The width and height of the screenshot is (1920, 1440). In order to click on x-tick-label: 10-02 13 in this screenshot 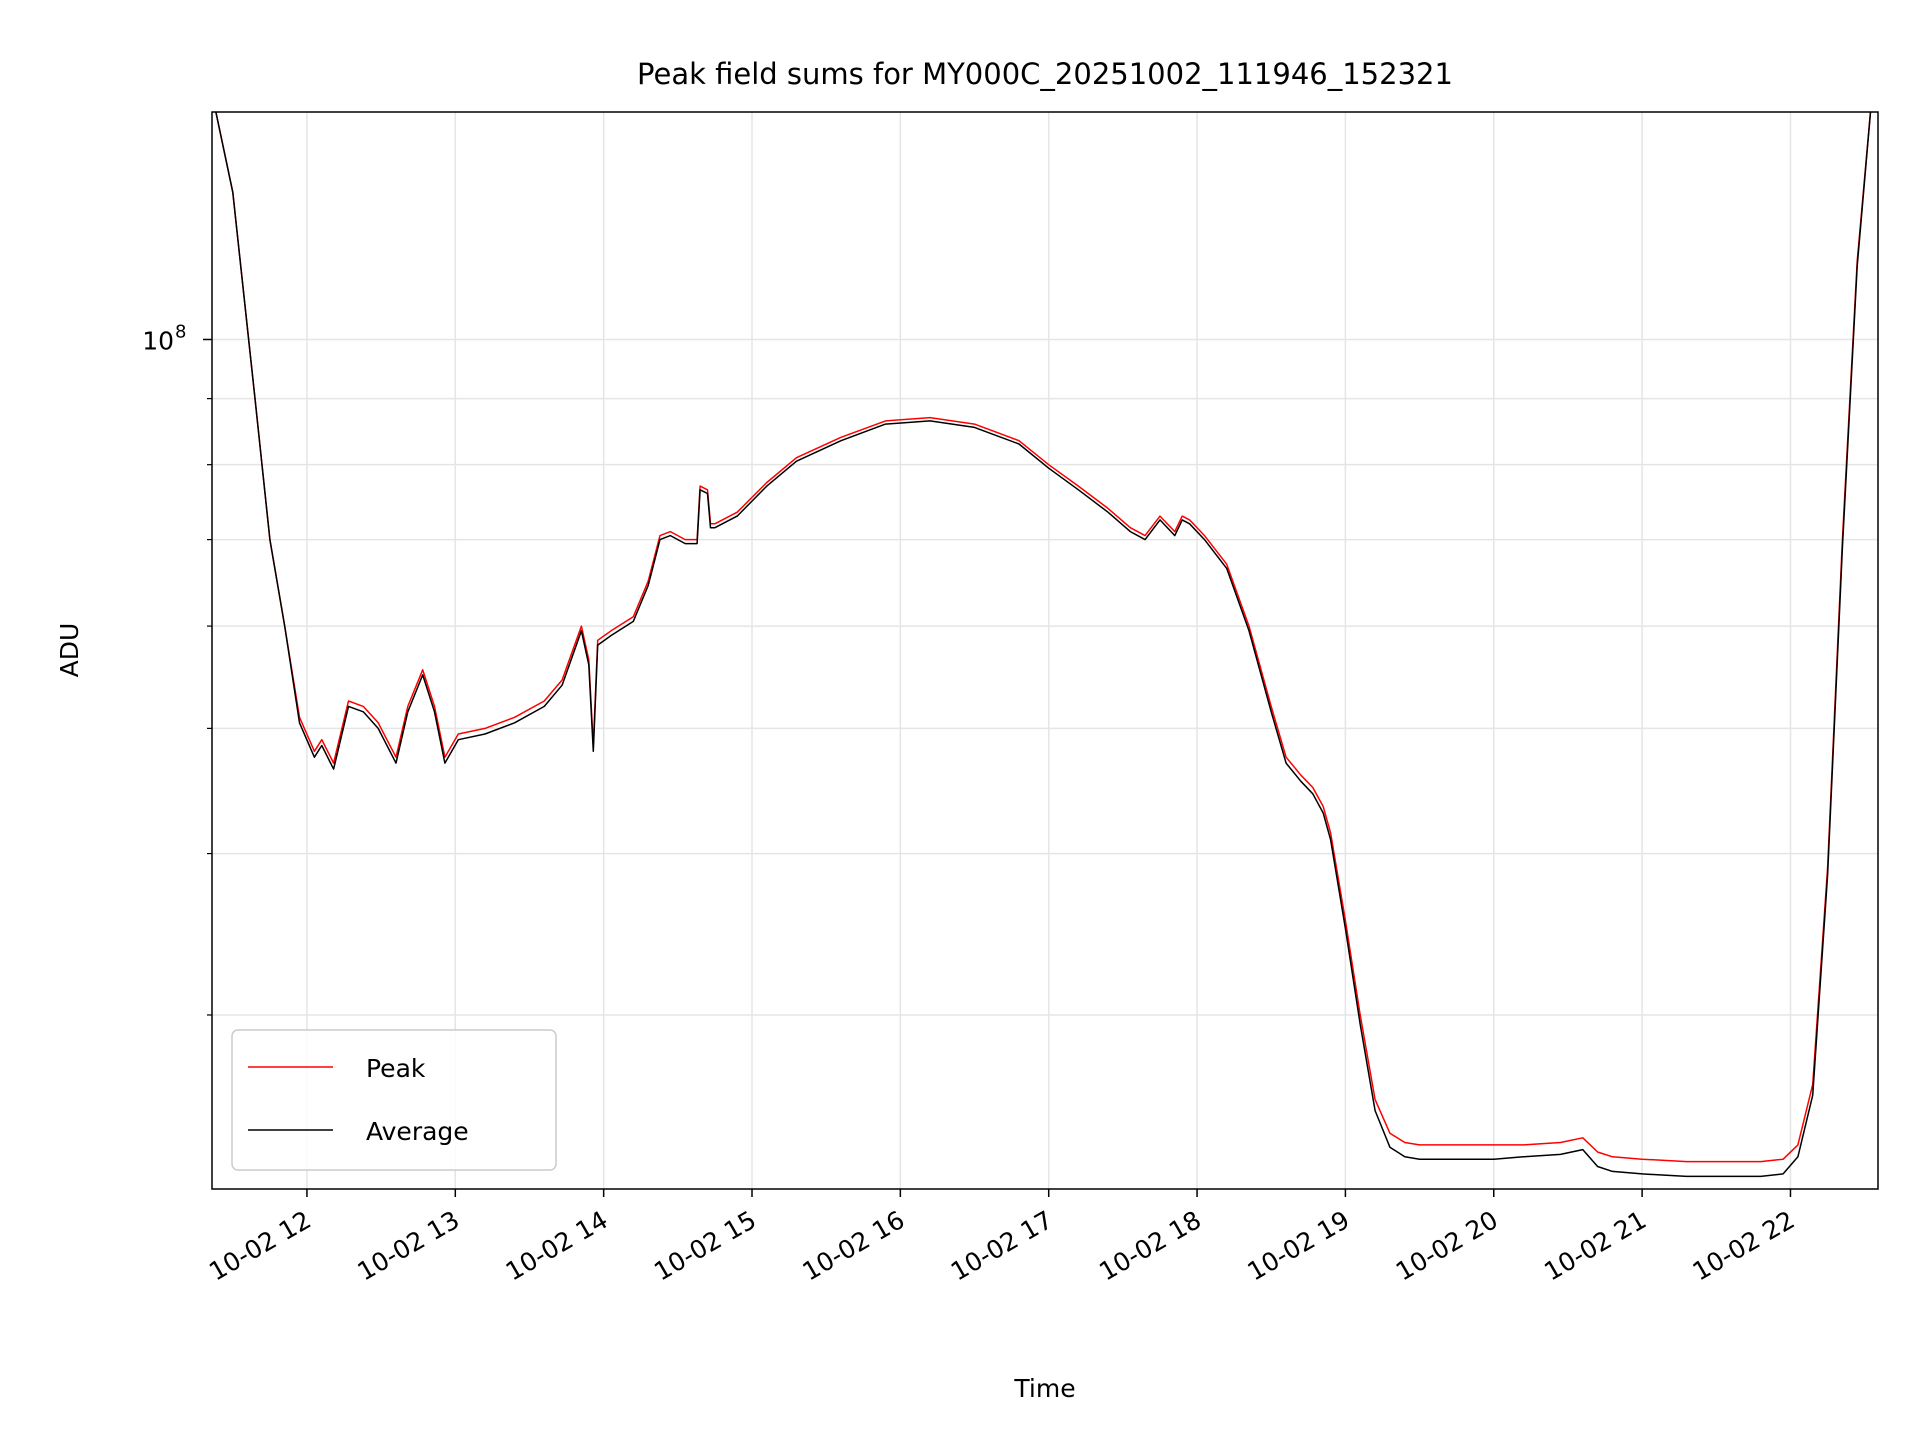, I will do `click(408, 1245)`.